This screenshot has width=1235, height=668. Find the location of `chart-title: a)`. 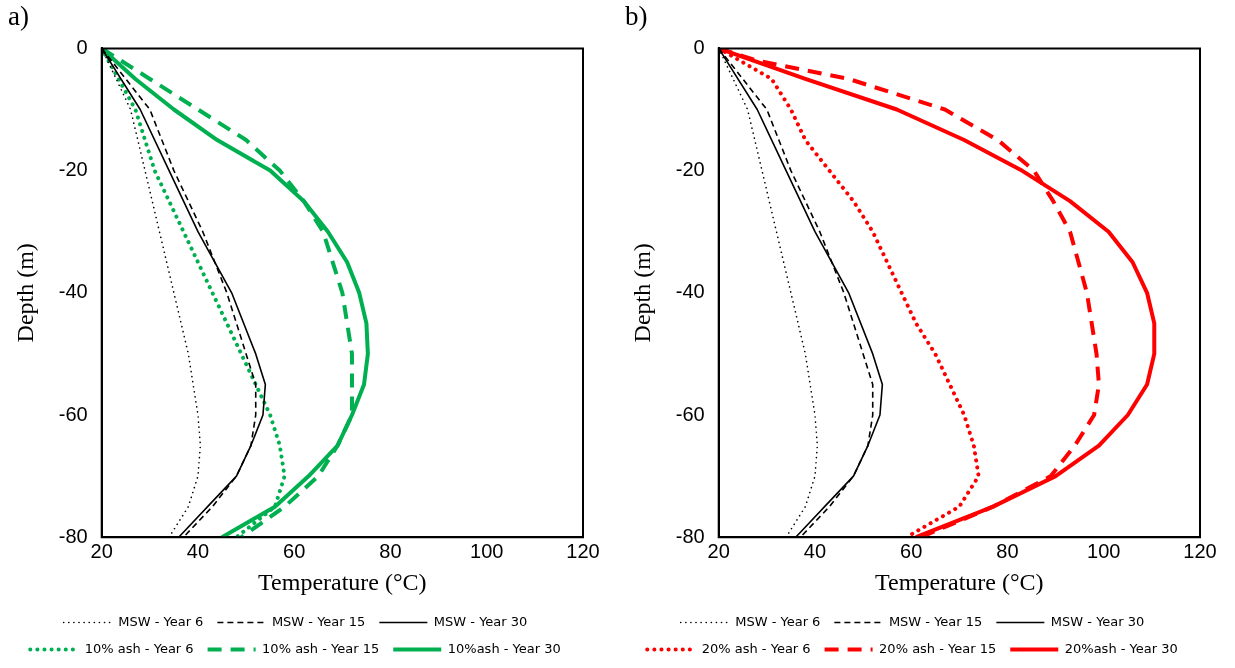

chart-title: a) is located at coordinates (18, 16).